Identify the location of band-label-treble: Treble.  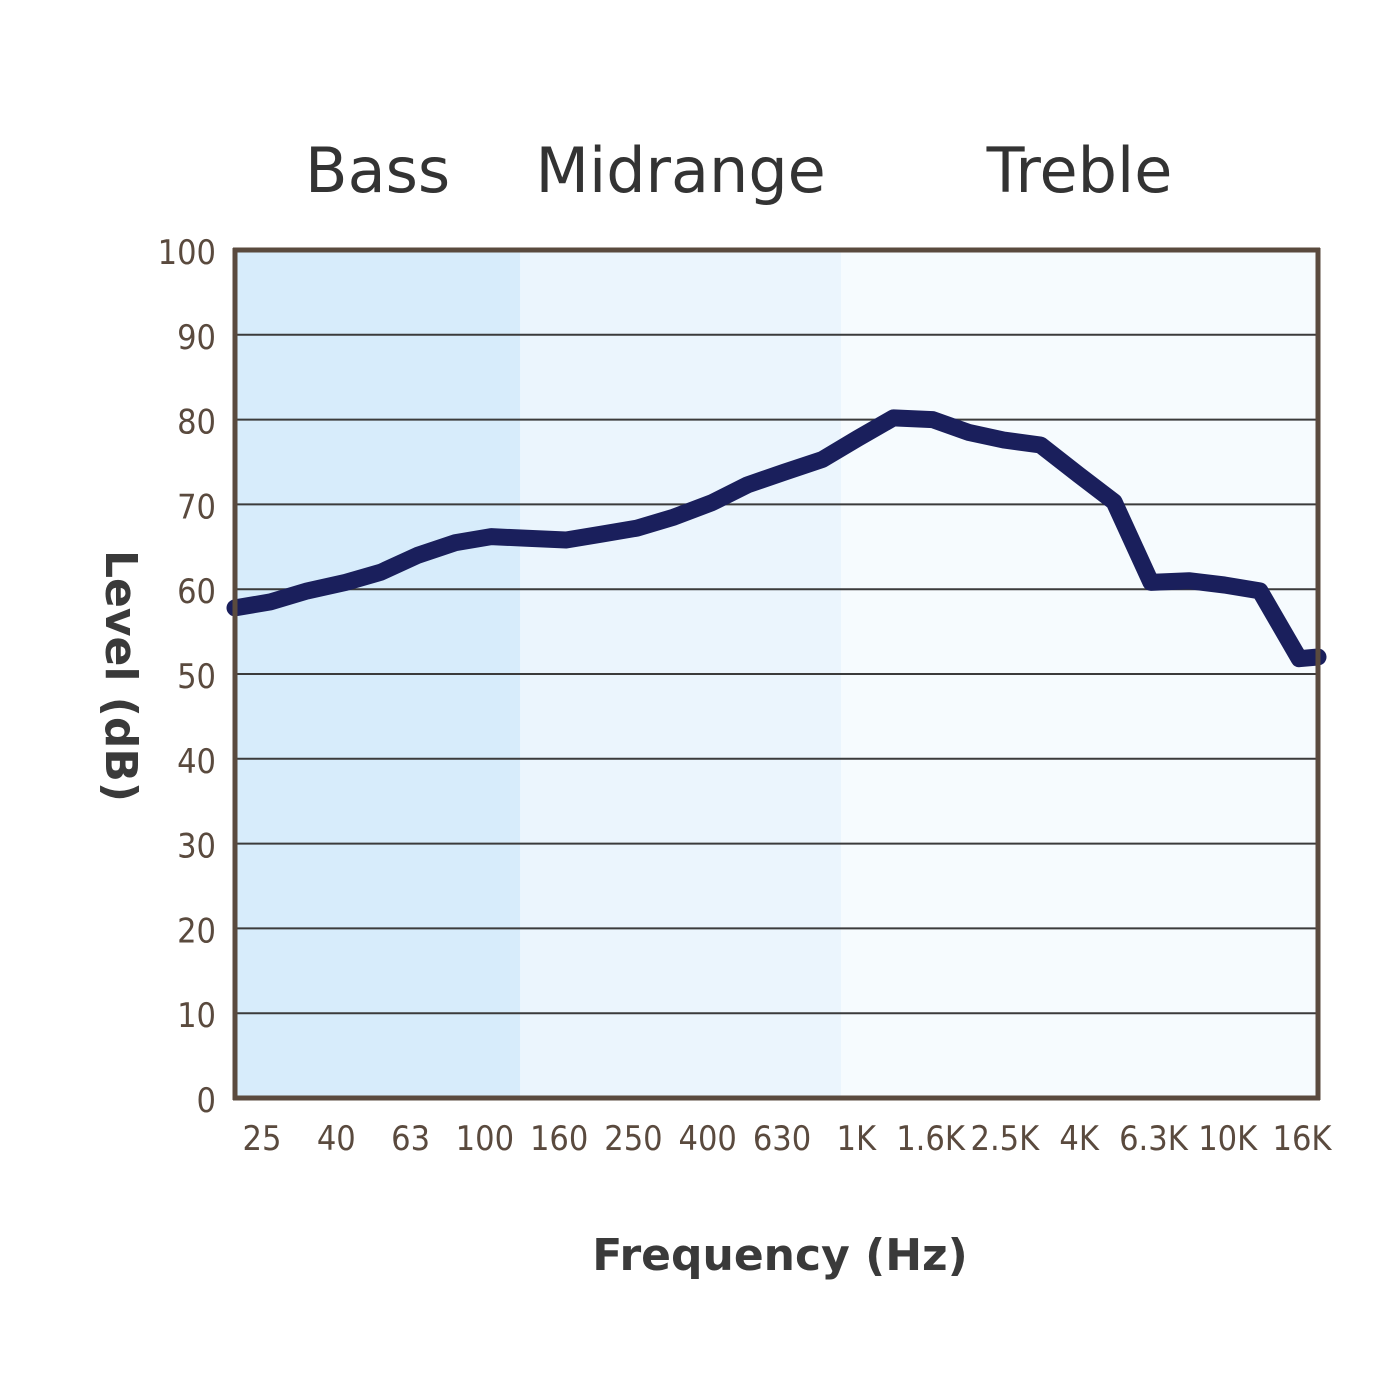
(1079, 170).